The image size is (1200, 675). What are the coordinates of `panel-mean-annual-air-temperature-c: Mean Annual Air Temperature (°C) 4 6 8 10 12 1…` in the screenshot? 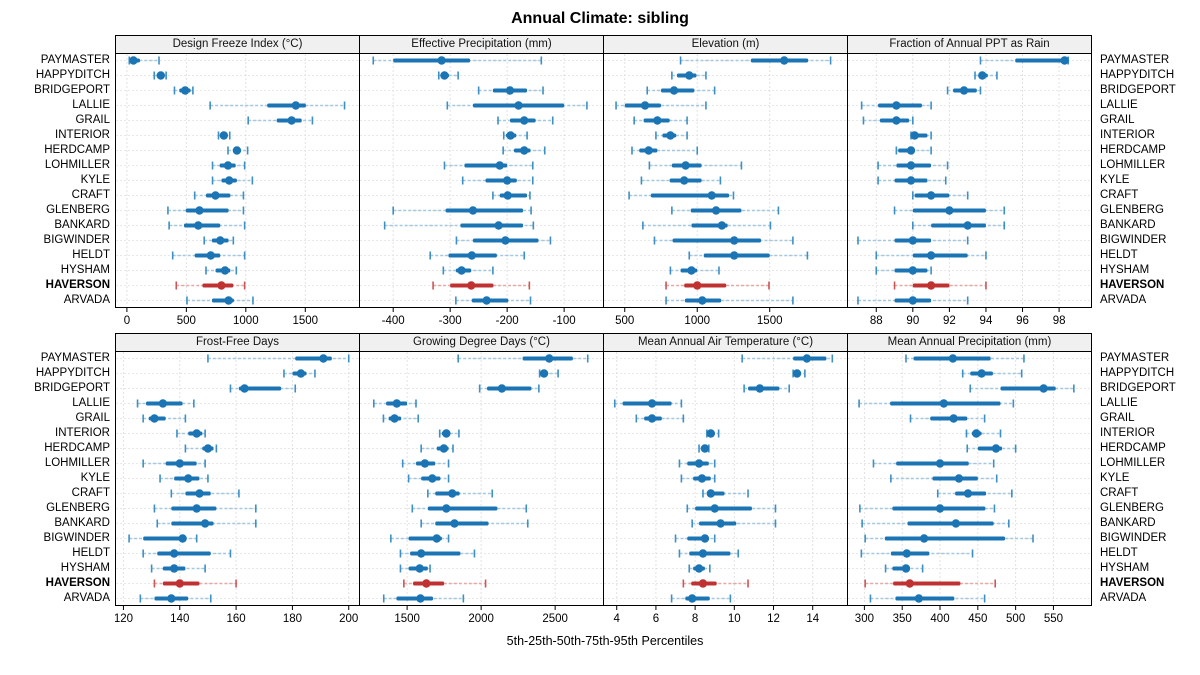 It's located at (725, 480).